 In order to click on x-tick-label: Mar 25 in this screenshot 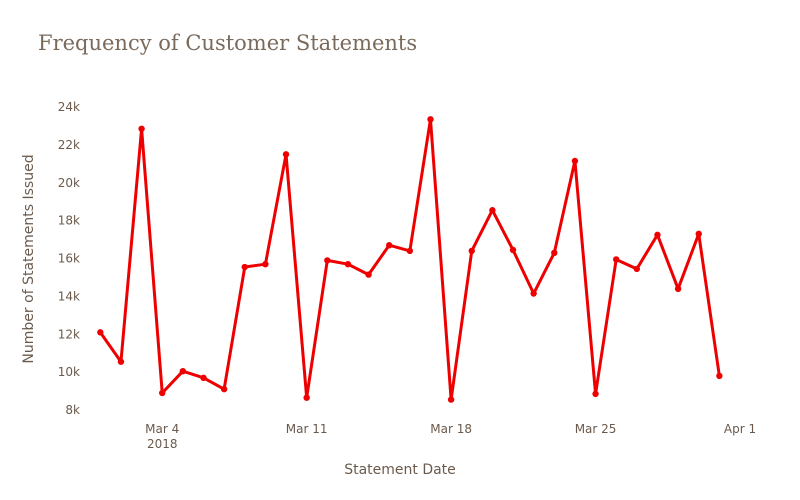, I will do `click(596, 429)`.